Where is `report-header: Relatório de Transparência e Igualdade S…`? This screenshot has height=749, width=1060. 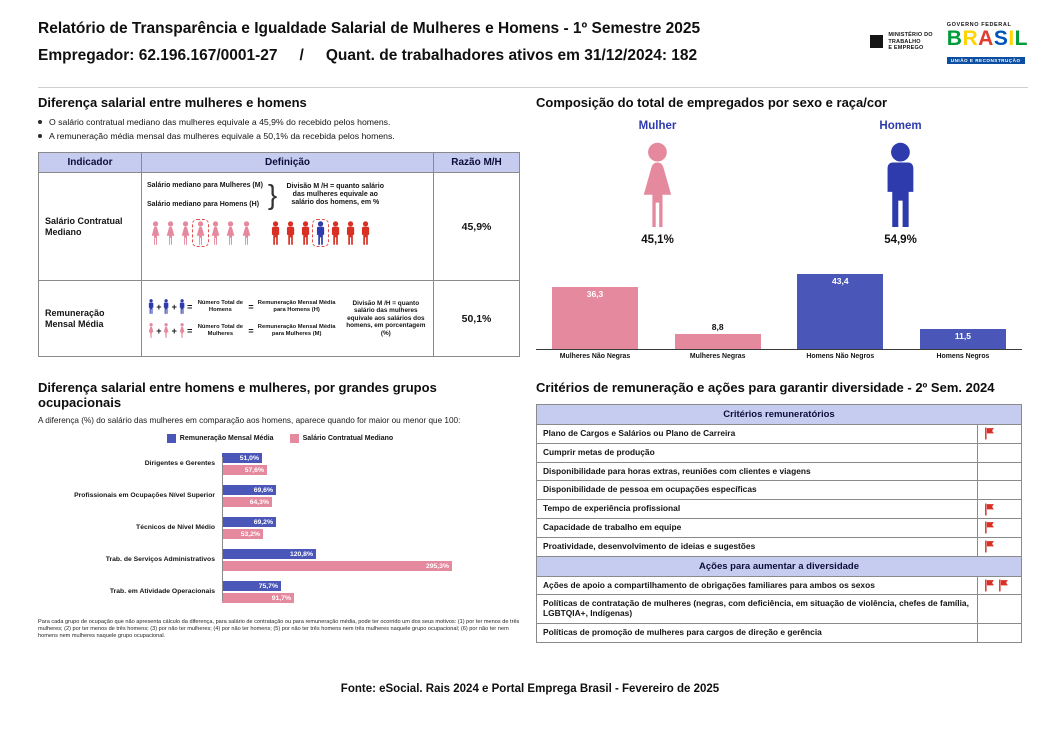
report-header: Relatório de Transparência e Igualdade S… is located at coordinates (533, 54).